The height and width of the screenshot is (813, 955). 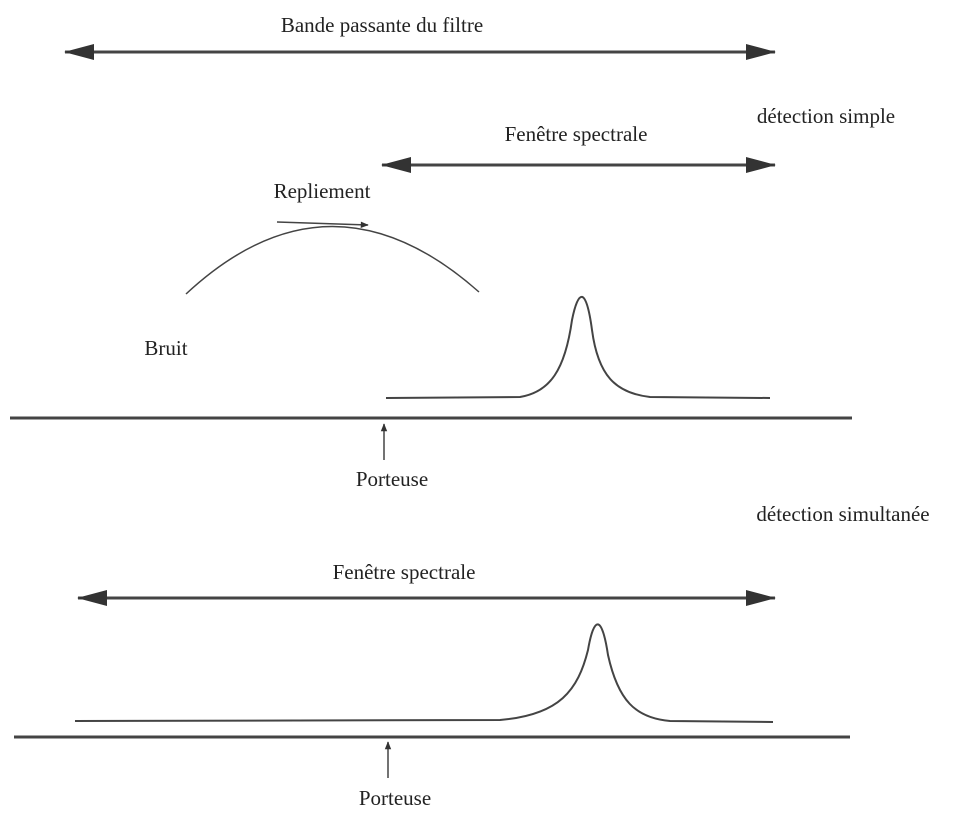 What do you see at coordinates (322, 191) in the screenshot?
I see `aliasing-label: Repliement` at bounding box center [322, 191].